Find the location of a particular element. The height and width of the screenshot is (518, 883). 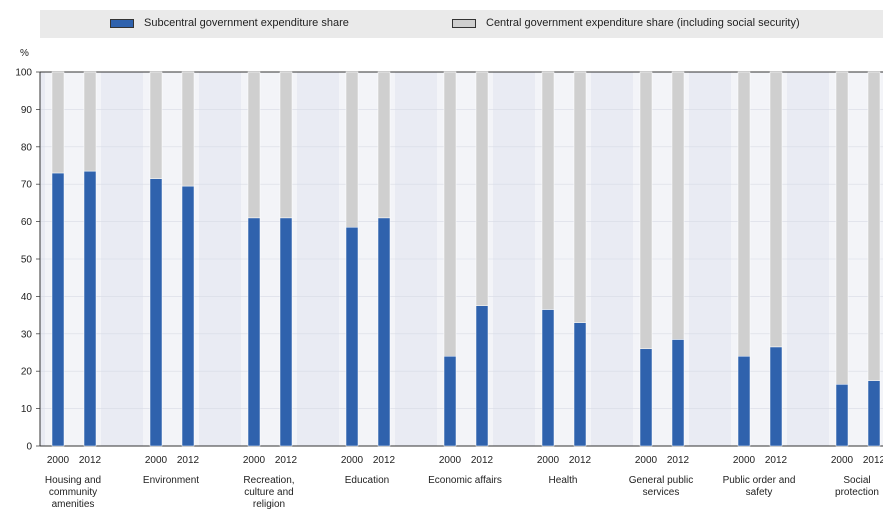

legend-item-subcentral: Subcentral government expenditure share is located at coordinates (229, 23).